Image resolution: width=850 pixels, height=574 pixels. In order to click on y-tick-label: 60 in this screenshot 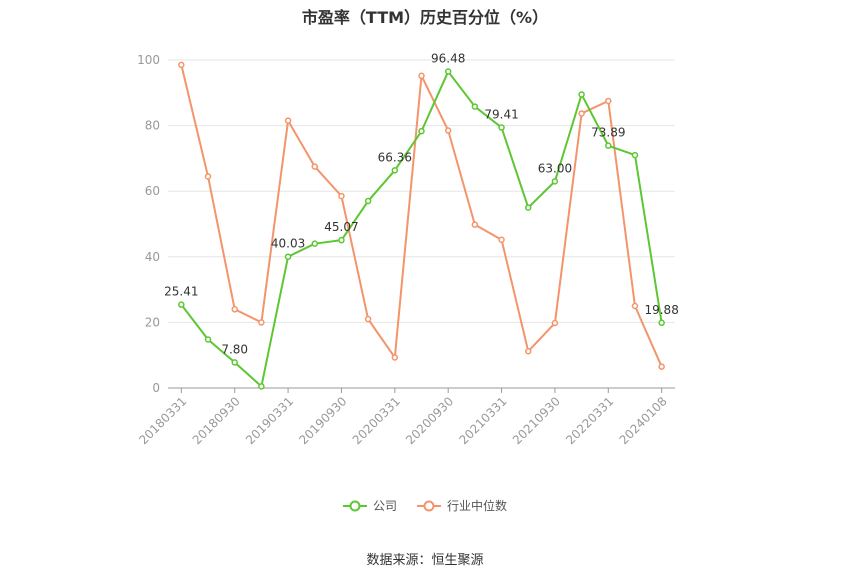, I will do `click(152, 191)`.